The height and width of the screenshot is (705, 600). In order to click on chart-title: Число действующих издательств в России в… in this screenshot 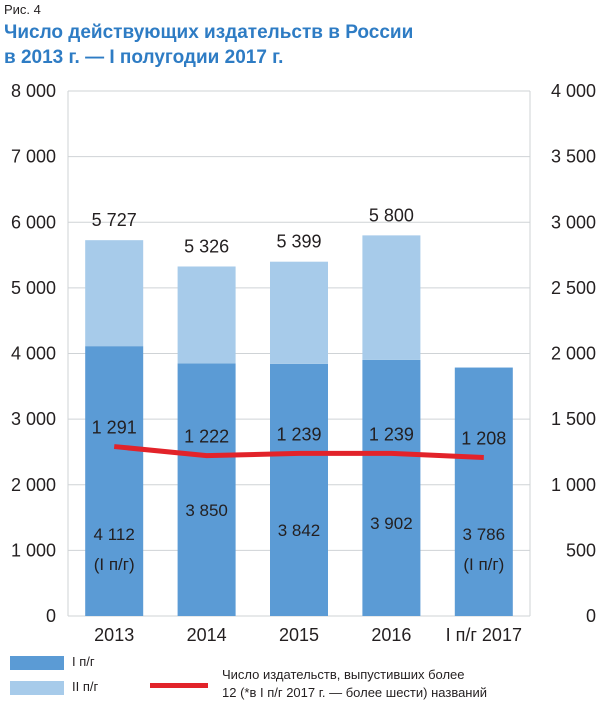, I will do `click(299, 45)`.